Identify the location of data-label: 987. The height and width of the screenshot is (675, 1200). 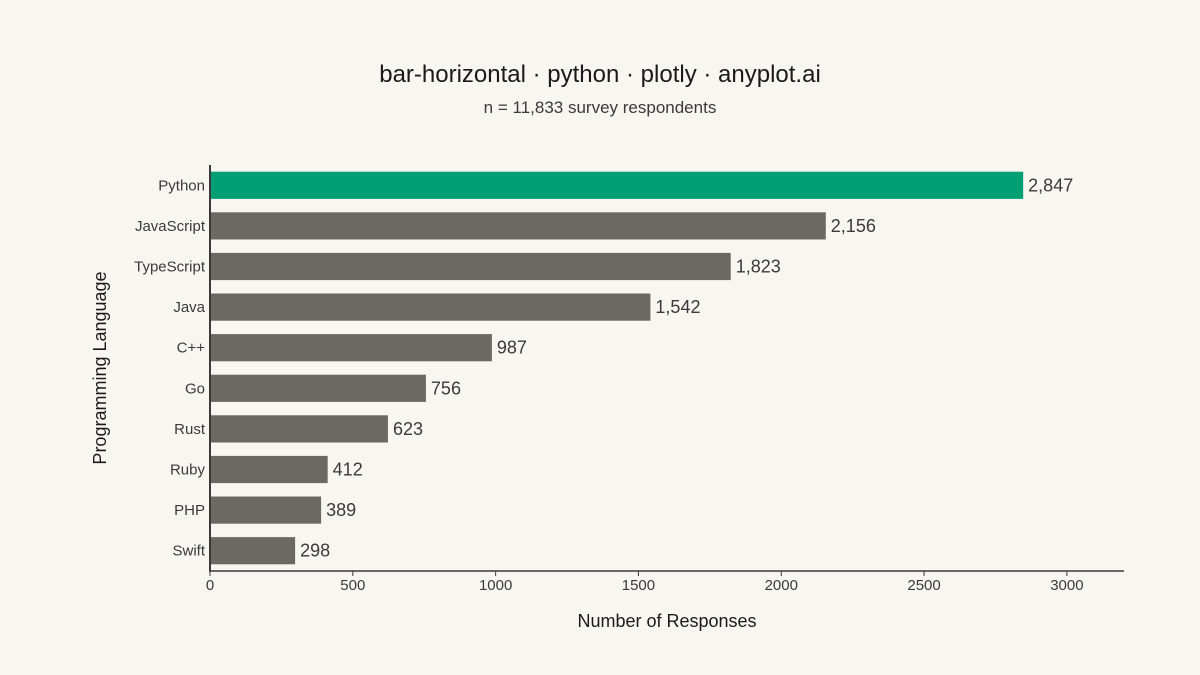
(512, 348).